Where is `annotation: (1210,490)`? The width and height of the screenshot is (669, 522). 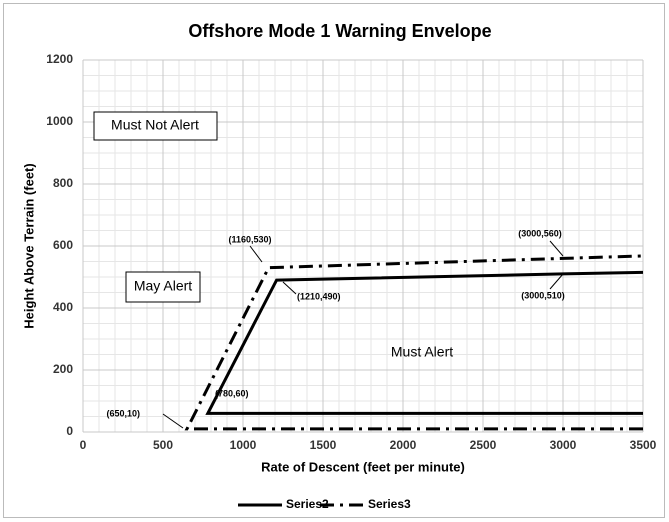 annotation: (1210,490) is located at coordinates (319, 296).